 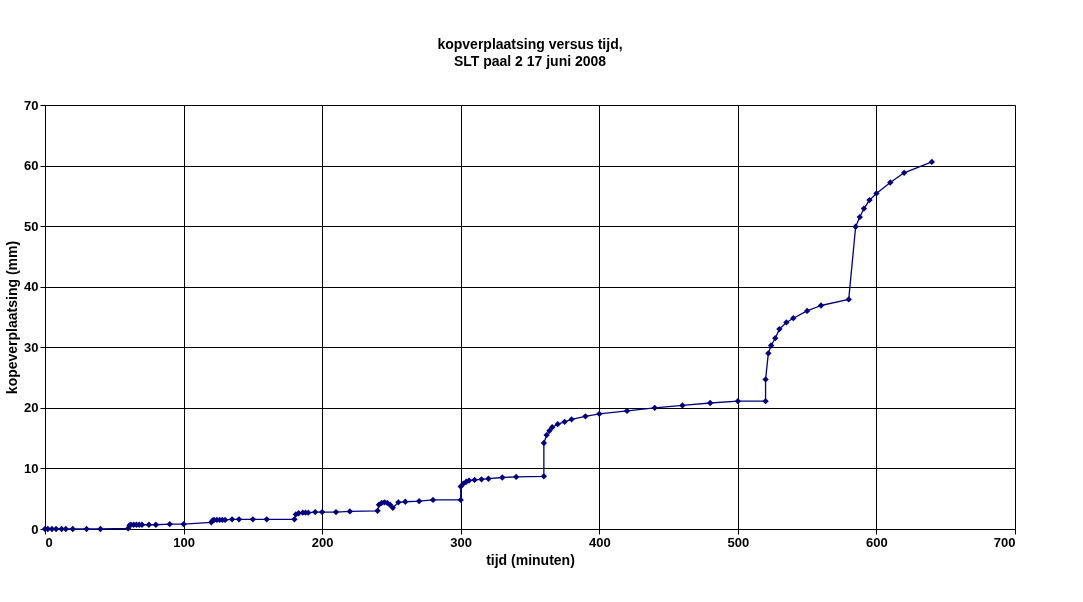 What do you see at coordinates (530, 61) in the screenshot?
I see `chart-subtitle: SLT paal 2 17 juni 2008` at bounding box center [530, 61].